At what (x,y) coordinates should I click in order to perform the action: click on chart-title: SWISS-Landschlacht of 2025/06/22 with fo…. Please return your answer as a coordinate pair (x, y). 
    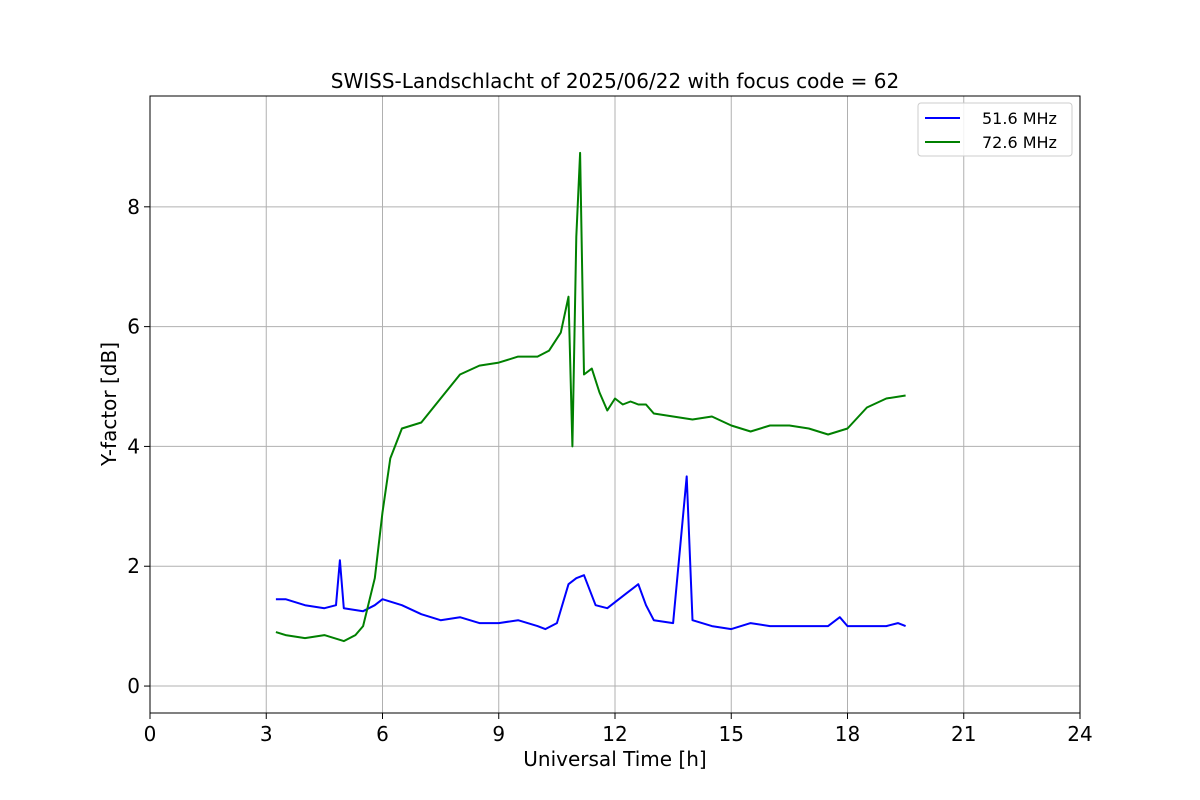
    Looking at the image, I should click on (615, 81).